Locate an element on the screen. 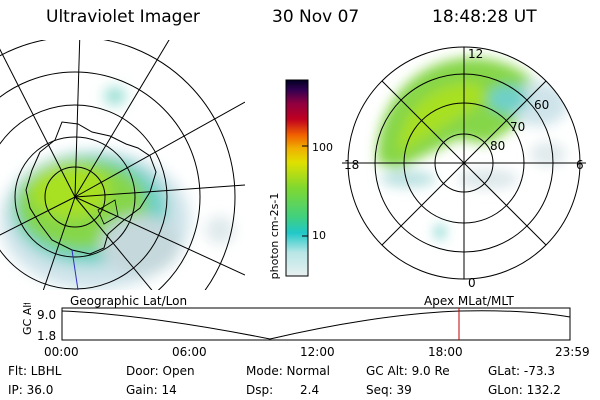  time-tick-2359: 23:59 is located at coordinates (572, 352).